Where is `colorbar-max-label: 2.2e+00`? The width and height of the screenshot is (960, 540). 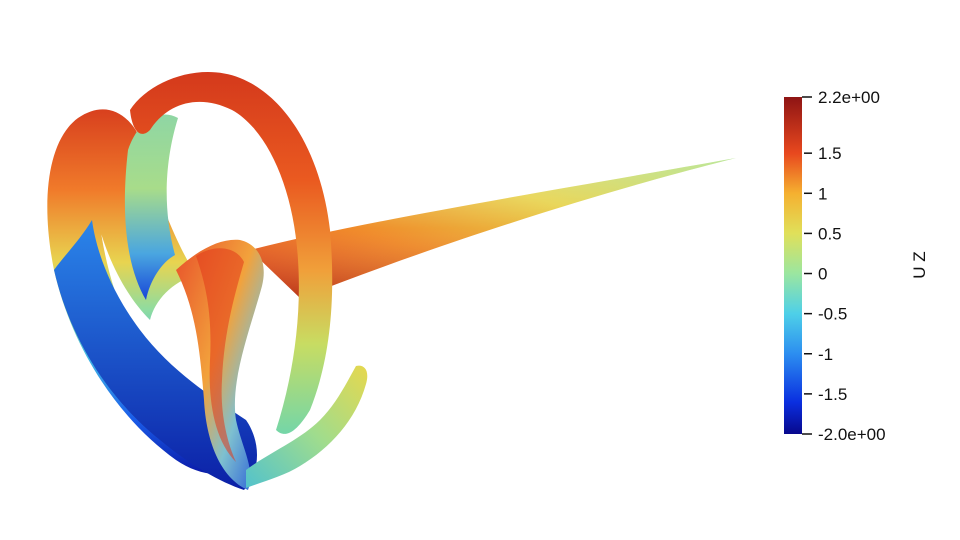 colorbar-max-label: 2.2e+00 is located at coordinates (849, 97).